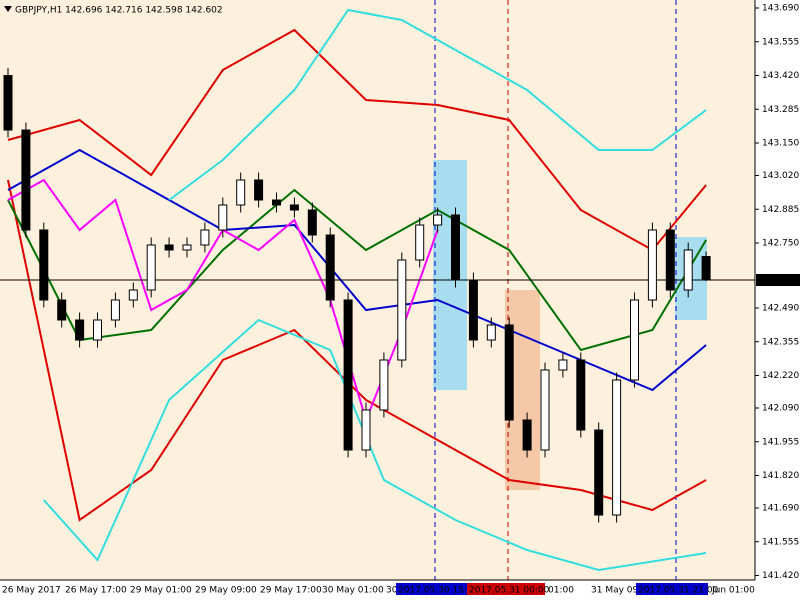 The width and height of the screenshot is (800, 600). I want to click on y-tick-label: 143.555, so click(780, 42).